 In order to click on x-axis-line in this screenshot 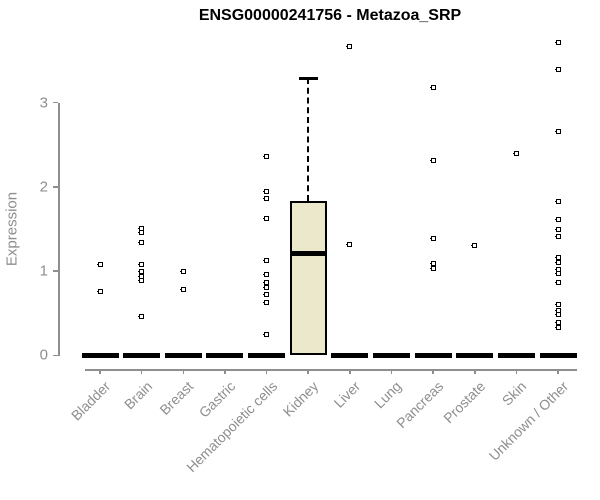, I will do `click(331, 370)`.